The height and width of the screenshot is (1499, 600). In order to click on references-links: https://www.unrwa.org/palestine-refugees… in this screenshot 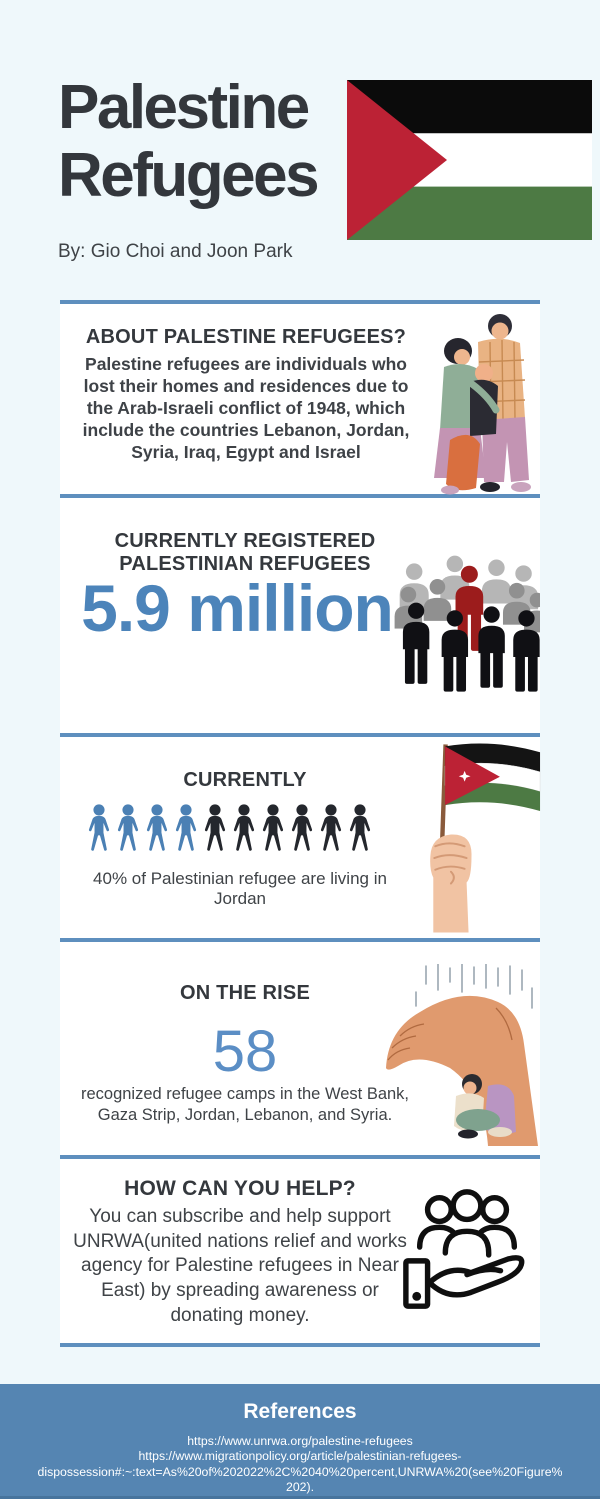, I will do `click(300, 1464)`.